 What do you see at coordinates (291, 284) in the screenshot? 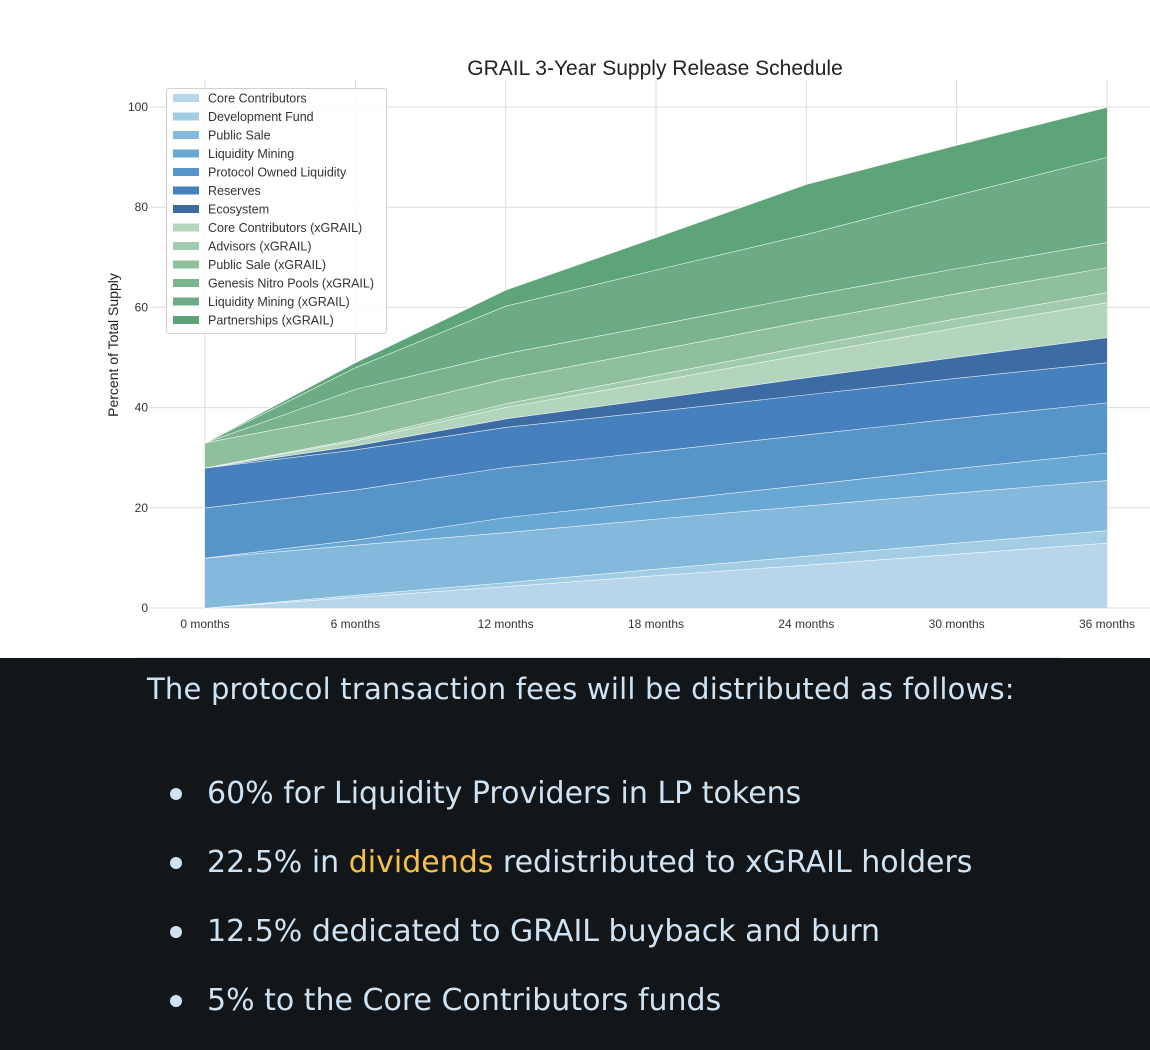
I see `legend-label: Genesis Nitro Pools (xGRAIL)` at bounding box center [291, 284].